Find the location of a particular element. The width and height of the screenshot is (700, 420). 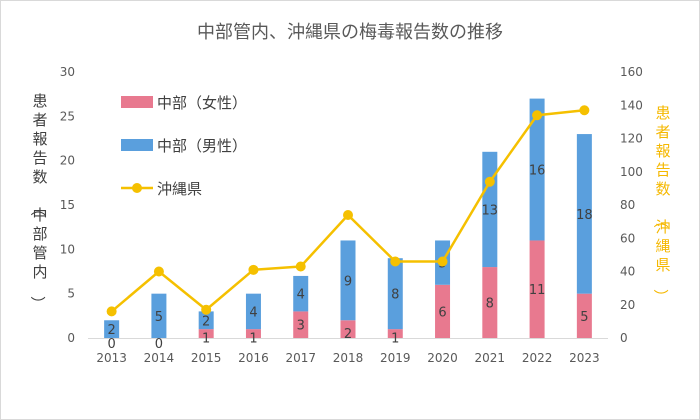

data-label-female: 11 is located at coordinates (537, 290).